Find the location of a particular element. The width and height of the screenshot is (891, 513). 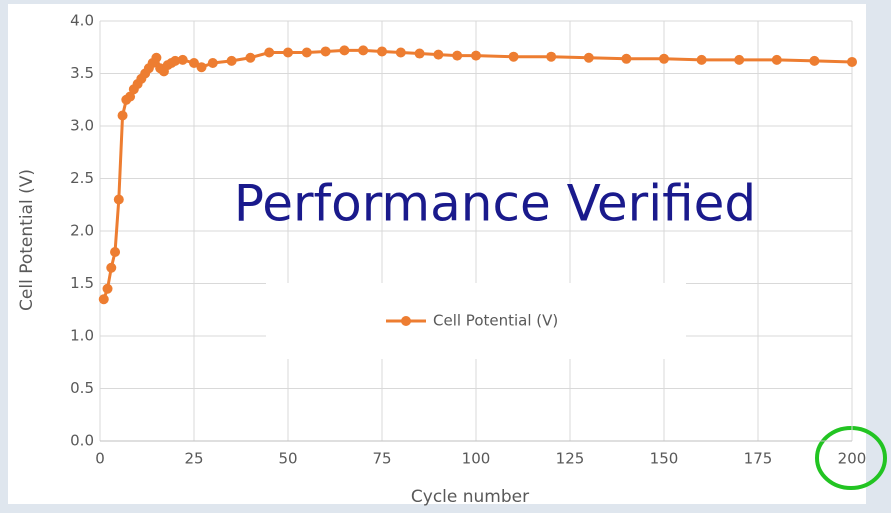

y-tick-label: 0.0 is located at coordinates (82, 441).